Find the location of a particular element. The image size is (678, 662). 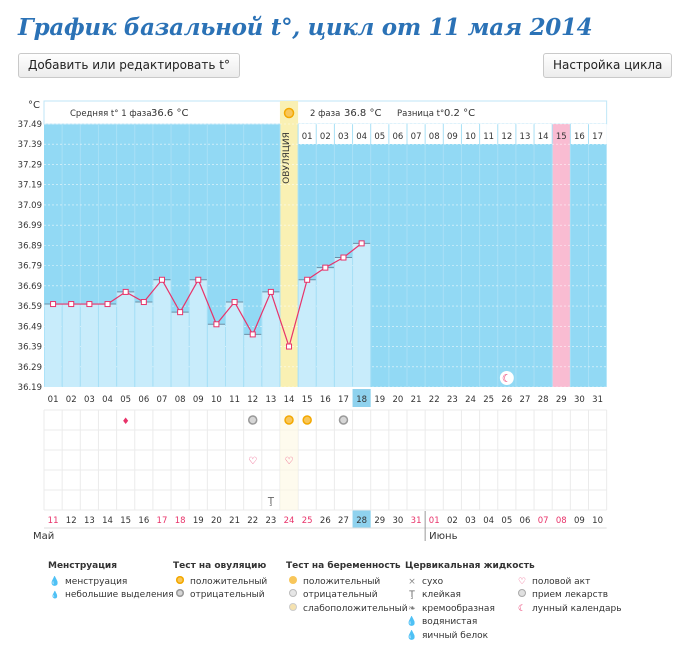

calendar-date-label: 26 is located at coordinates (325, 521).